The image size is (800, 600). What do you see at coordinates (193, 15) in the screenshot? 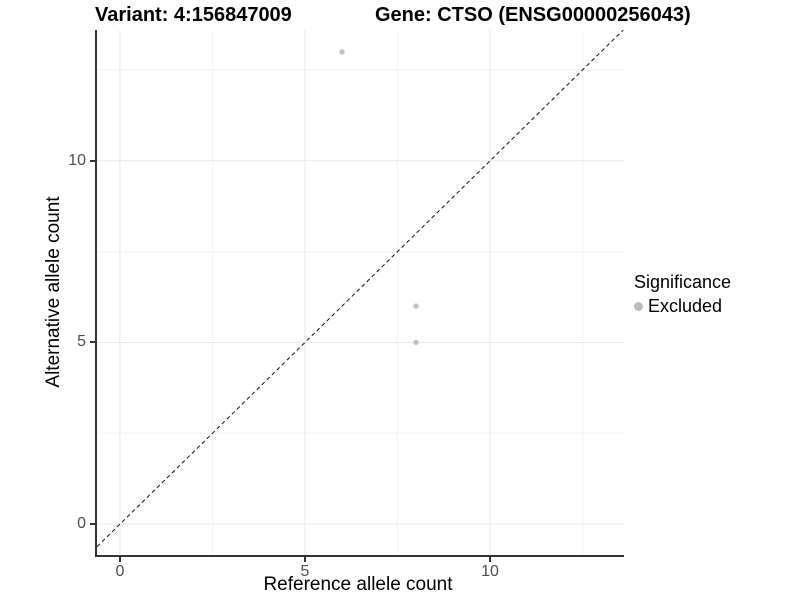
I see `variant-title: Variant: 4:156847009` at bounding box center [193, 15].